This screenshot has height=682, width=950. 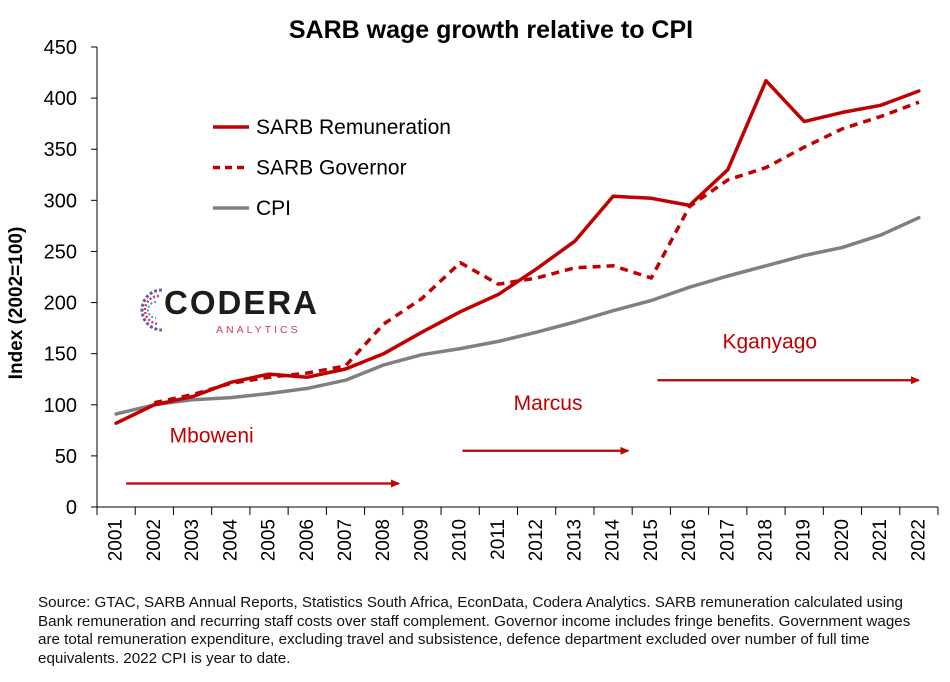 What do you see at coordinates (154, 540) in the screenshot?
I see `x-tick-label: 2002` at bounding box center [154, 540].